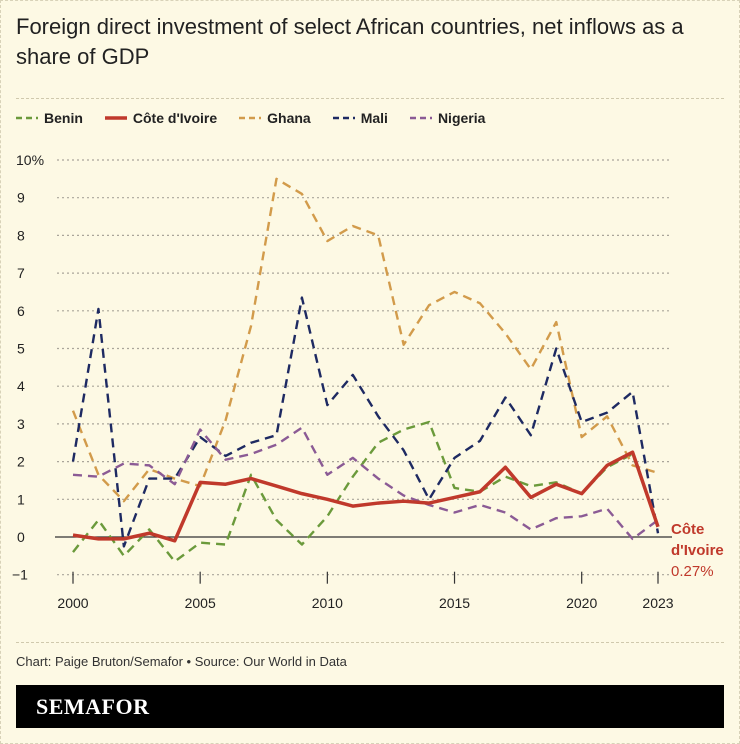 The image size is (740, 744). Describe the element at coordinates (200, 603) in the screenshot. I see `x-tick-label: 2005` at that location.